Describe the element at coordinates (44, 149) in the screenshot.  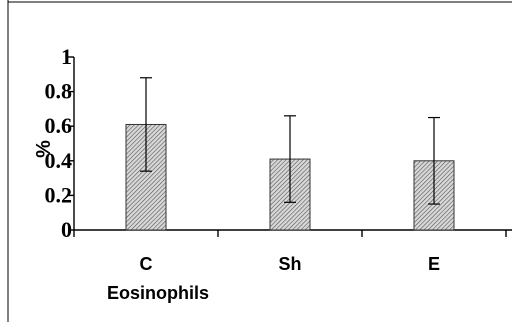
I see `y-axis-label: %` at that location.